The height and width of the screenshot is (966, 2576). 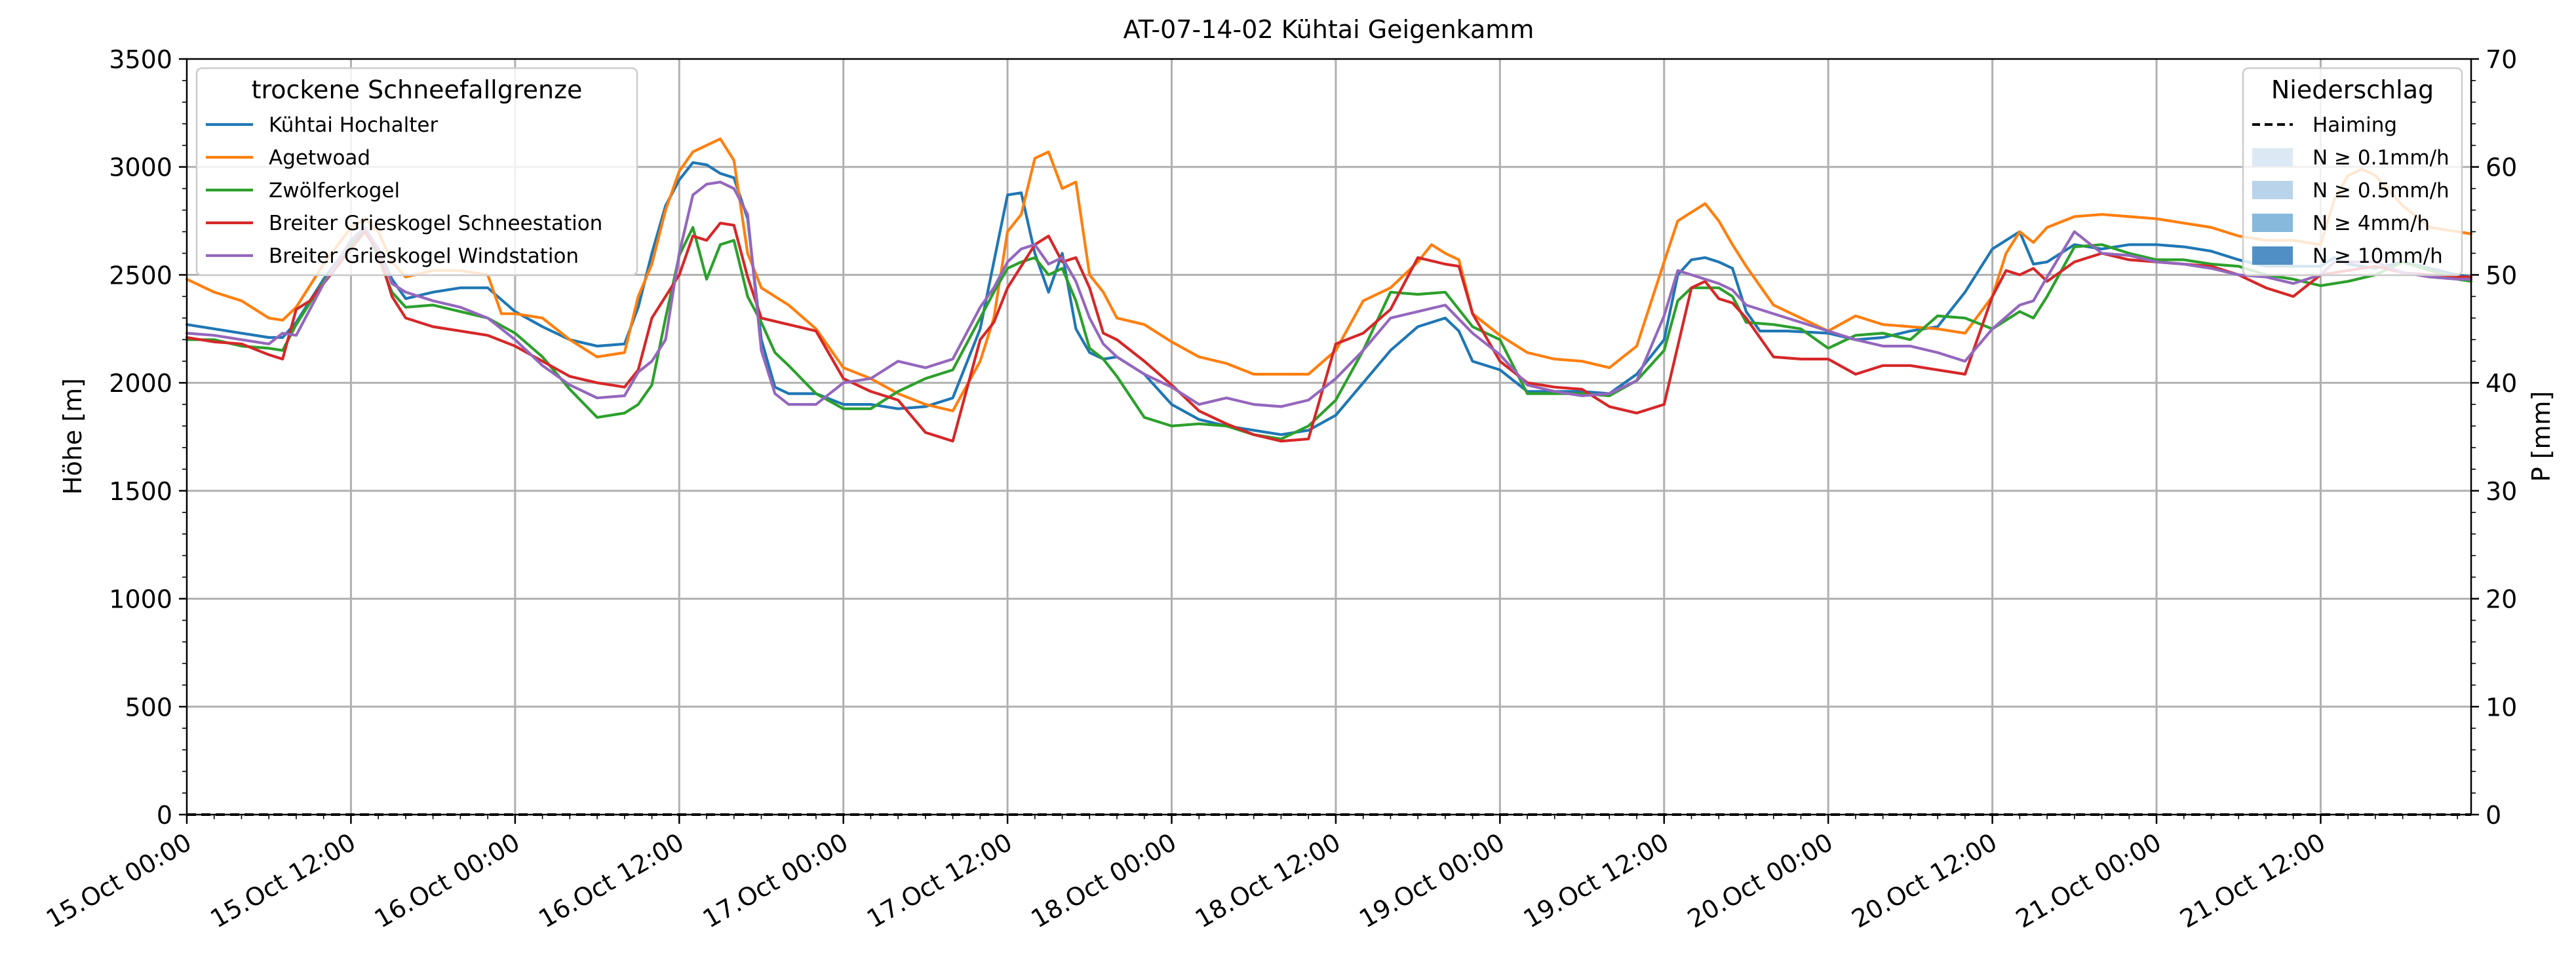 I want to click on y-tick-label: 500, so click(x=148, y=707).